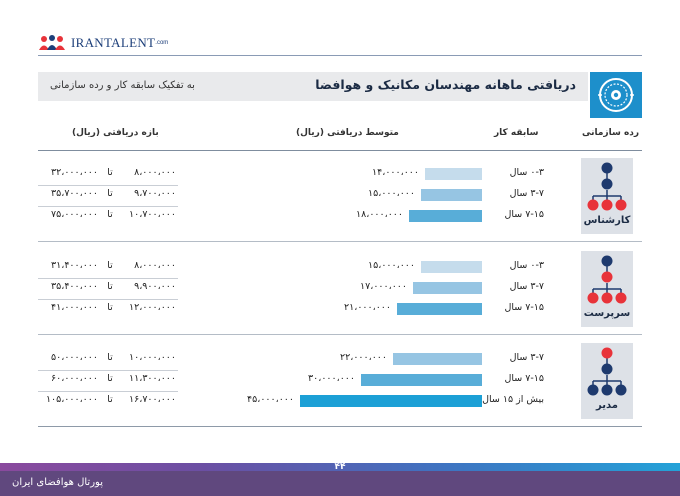  What do you see at coordinates (74, 265) in the screenshot?
I see `range-max-value: ۳۱،۴۰۰،۰۰۰` at bounding box center [74, 265].